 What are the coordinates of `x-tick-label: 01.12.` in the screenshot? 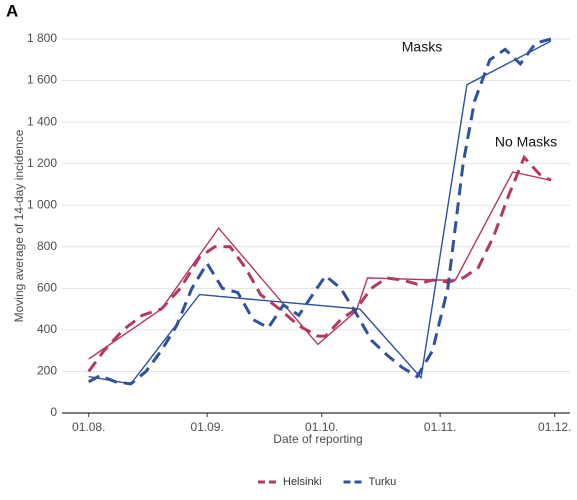 It's located at (554, 427).